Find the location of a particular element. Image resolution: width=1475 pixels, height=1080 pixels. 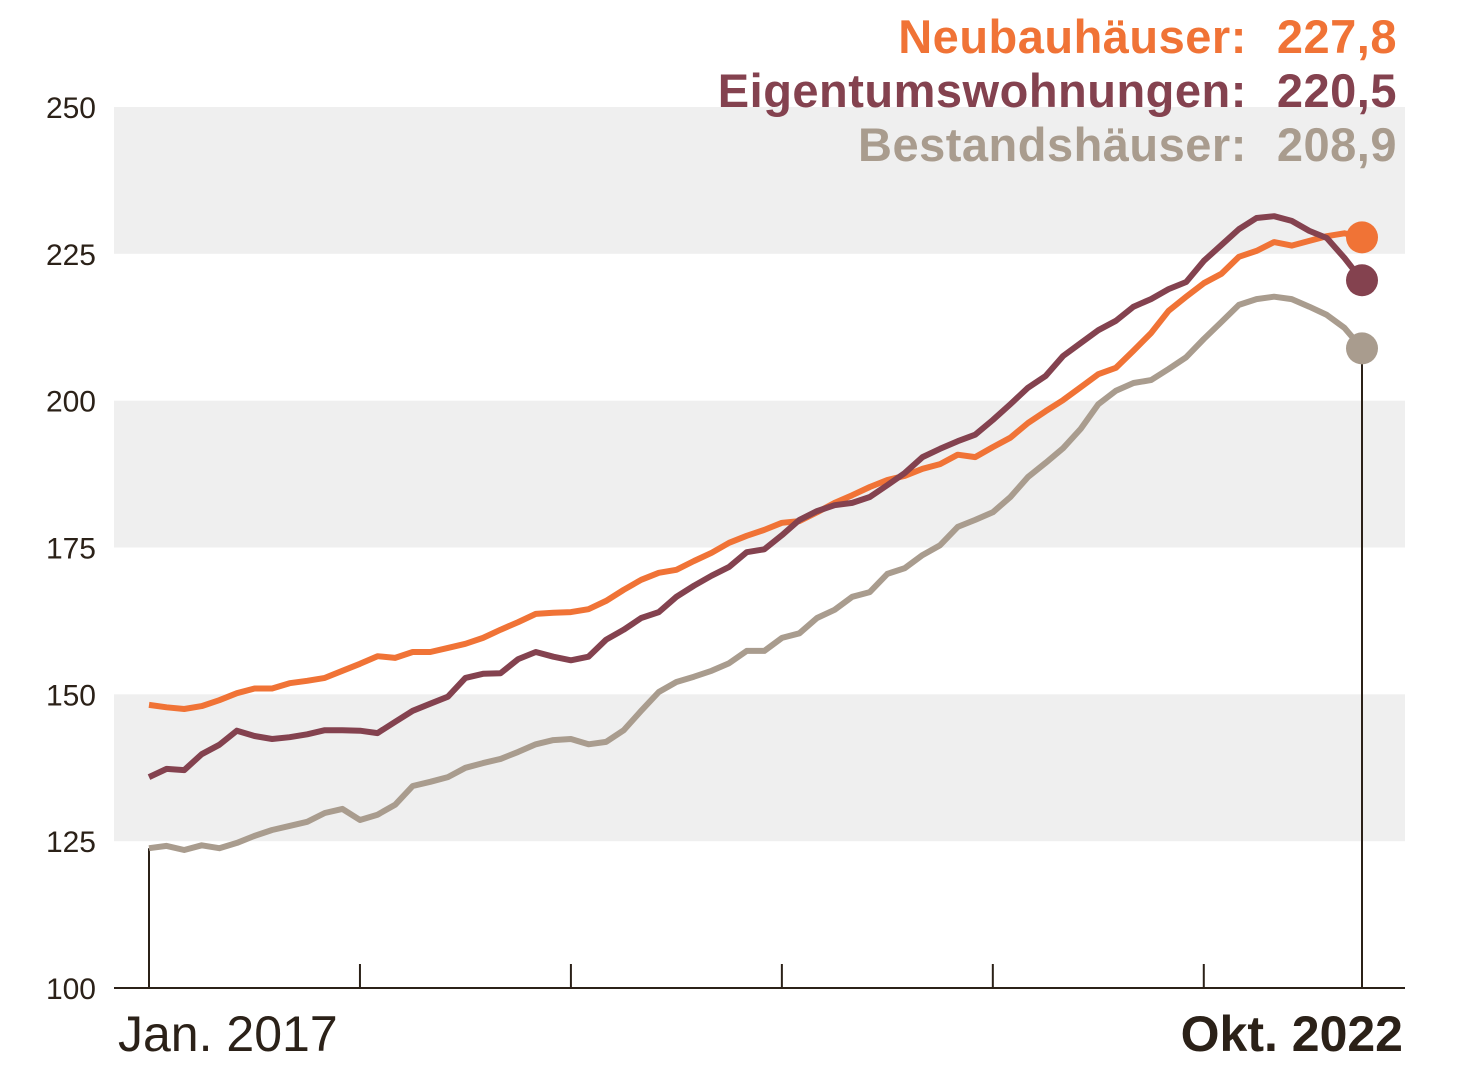

y-tick-label: 150 is located at coordinates (71, 695).